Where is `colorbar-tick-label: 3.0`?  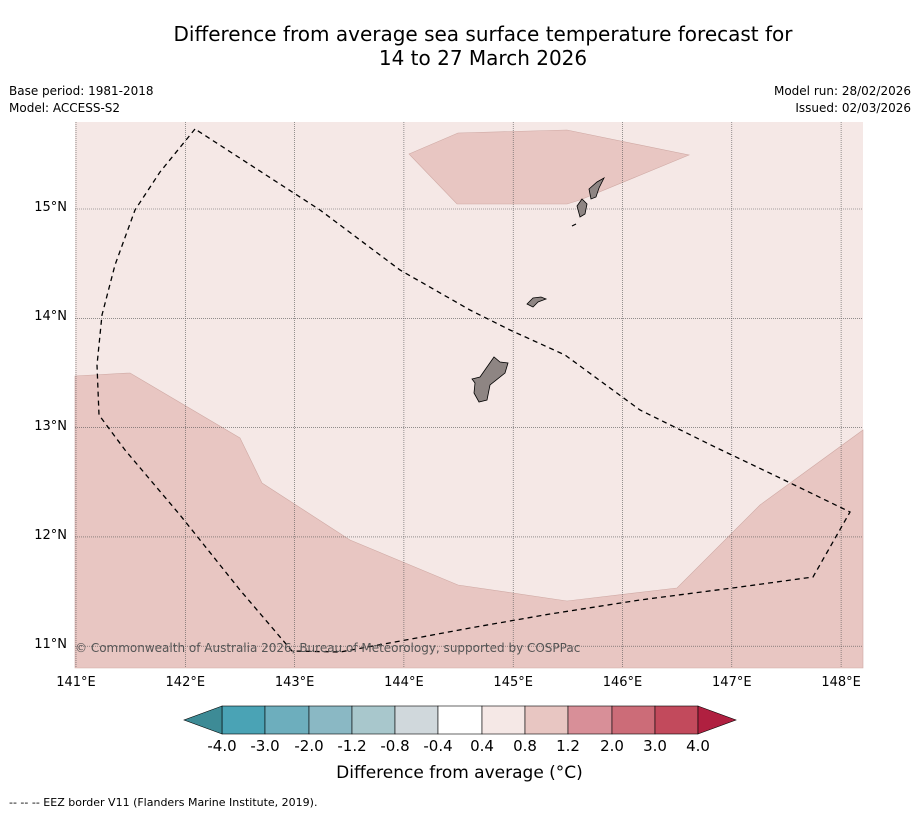
colorbar-tick-label: 3.0 is located at coordinates (655, 746).